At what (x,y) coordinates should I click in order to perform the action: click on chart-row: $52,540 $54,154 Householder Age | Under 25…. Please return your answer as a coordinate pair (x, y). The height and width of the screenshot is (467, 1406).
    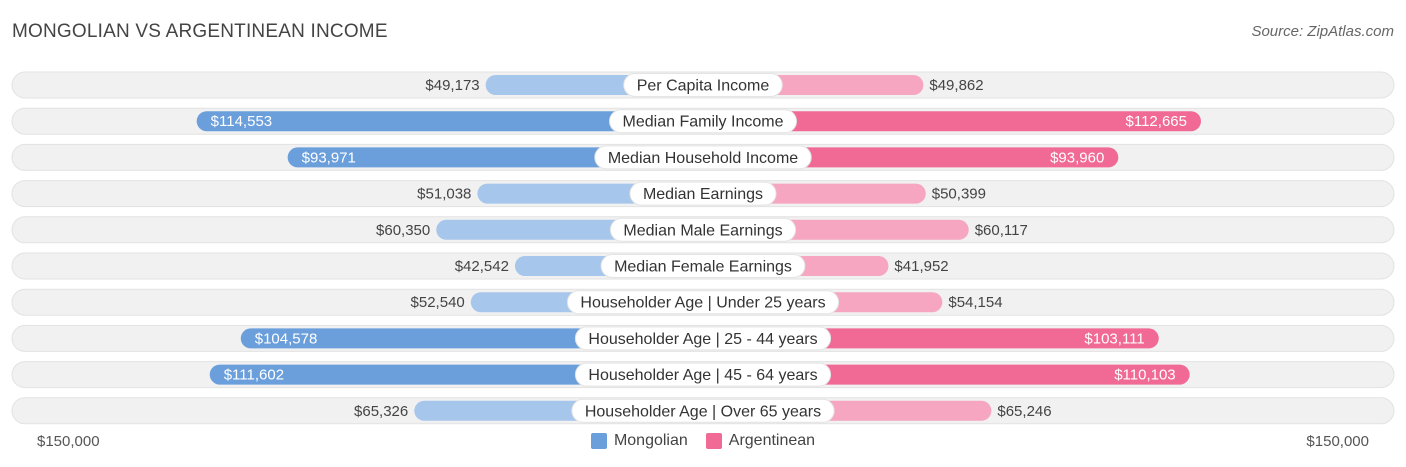
    Looking at the image, I should click on (703, 302).